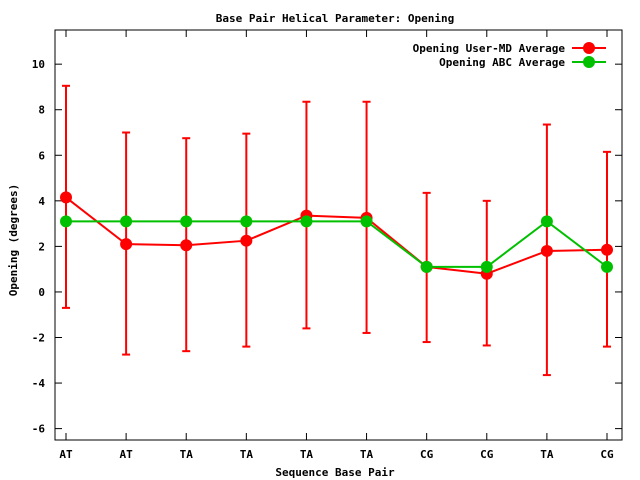  What do you see at coordinates (335, 18) in the screenshot?
I see `chart-title: Base Pair Helical Parameter: Opening` at bounding box center [335, 18].